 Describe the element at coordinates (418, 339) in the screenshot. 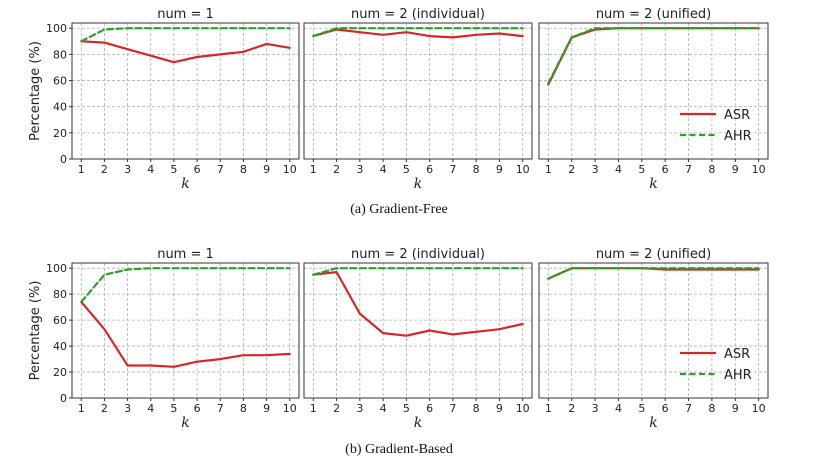

I see `panel-2: num = 2 (individual) 1 2 3 4 5 6 7 8 9 10 k` at that location.